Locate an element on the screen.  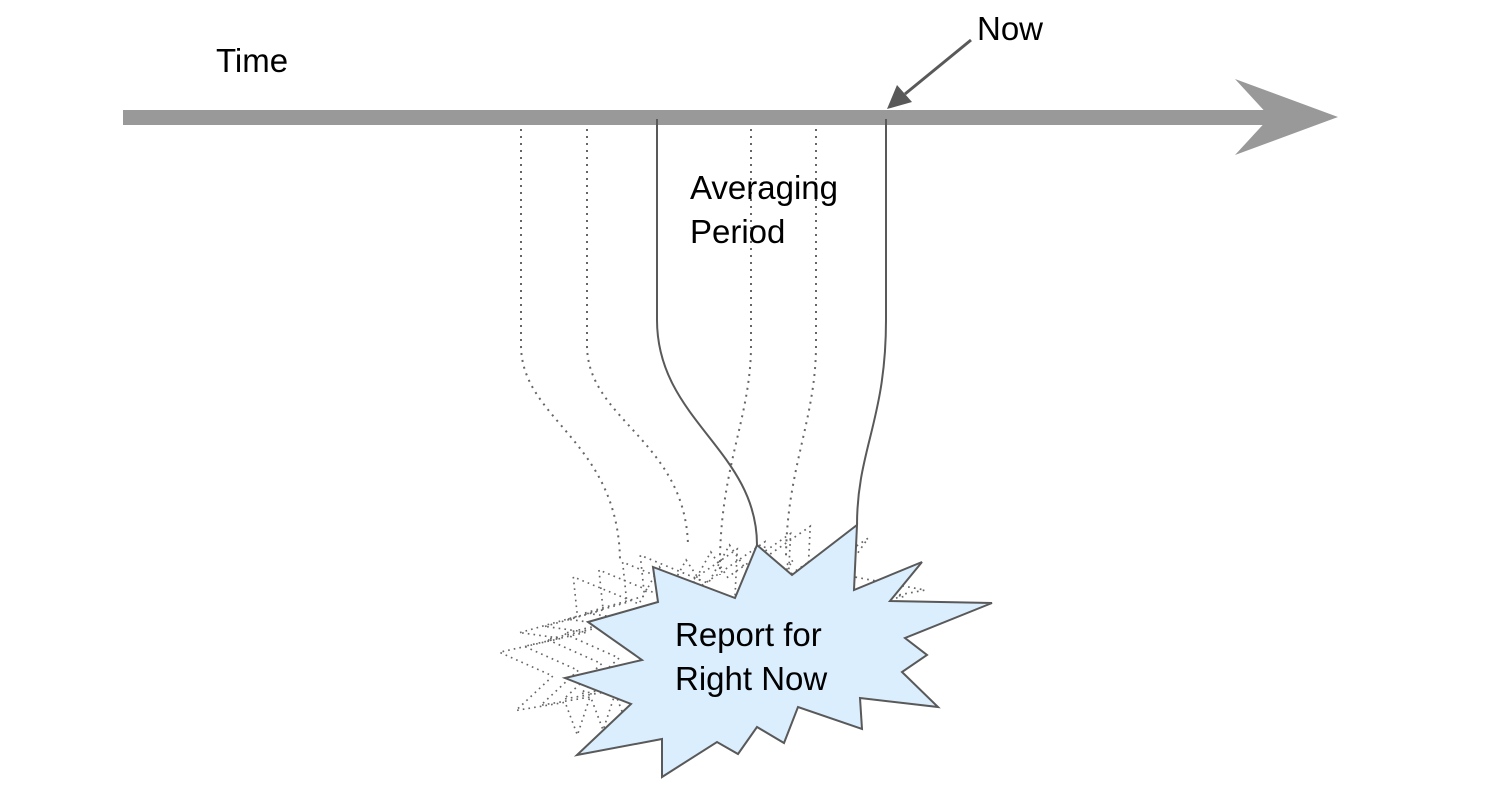
time-axis-shaft is located at coordinates (703, 117).